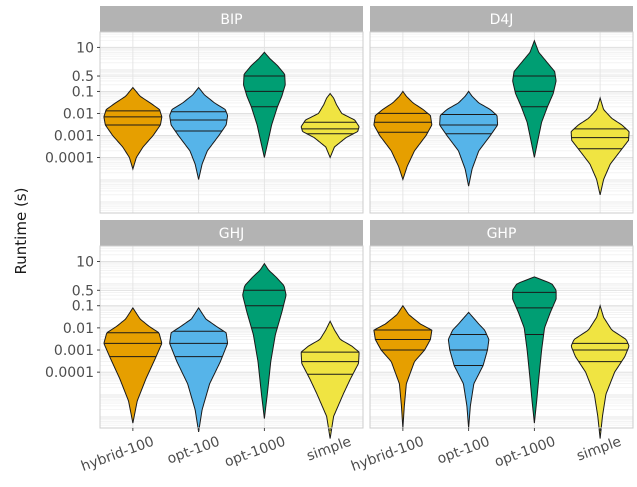  I want to click on y-axis-title: Runtime (s), so click(21, 231).